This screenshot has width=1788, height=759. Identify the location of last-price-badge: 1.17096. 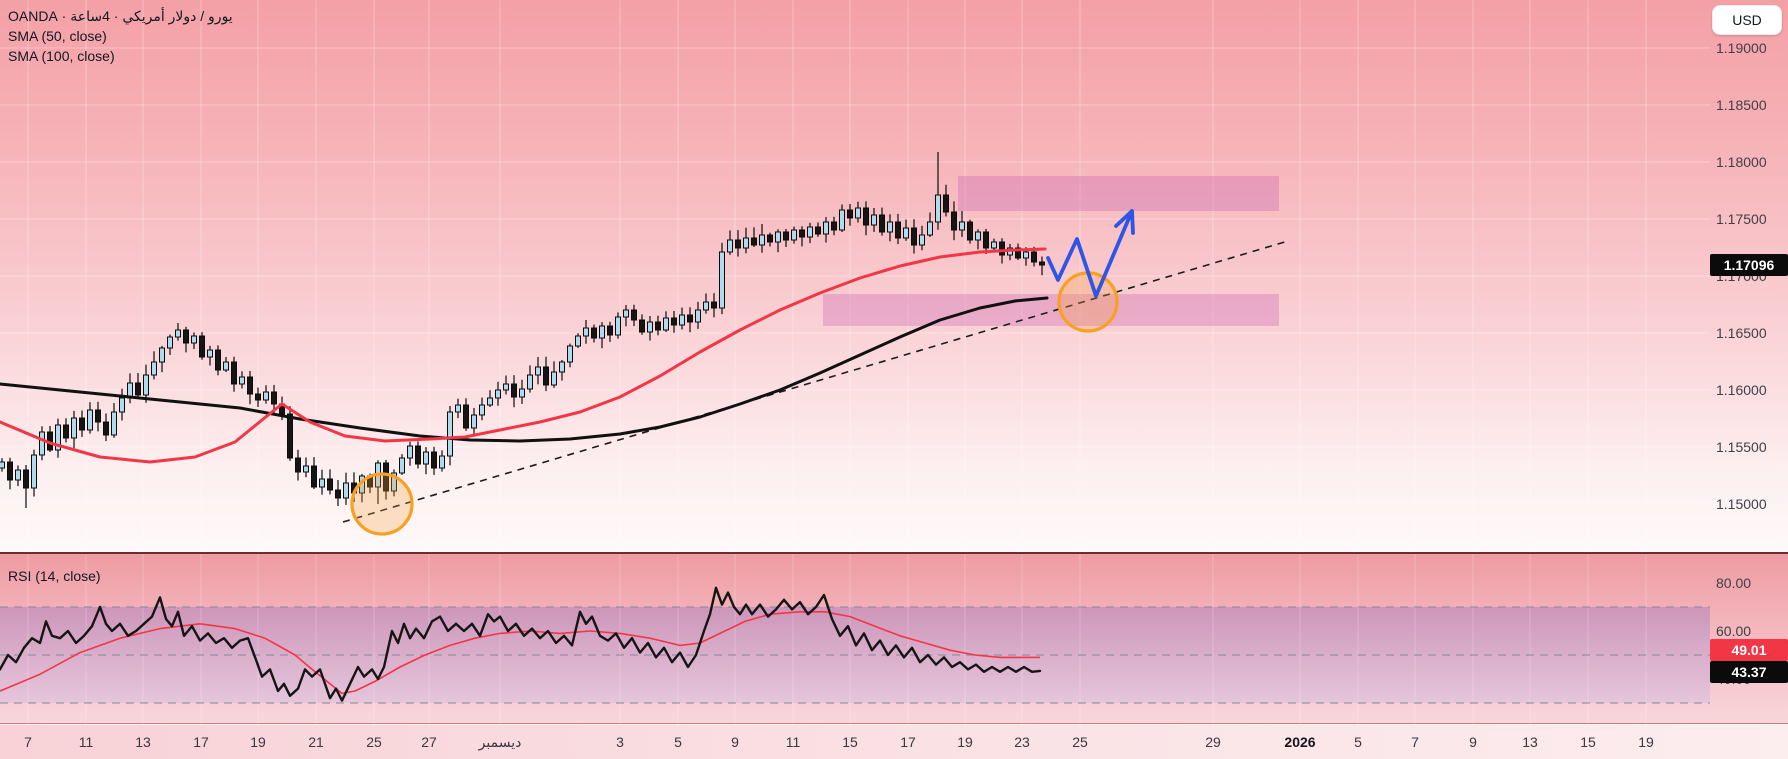
(1749, 265).